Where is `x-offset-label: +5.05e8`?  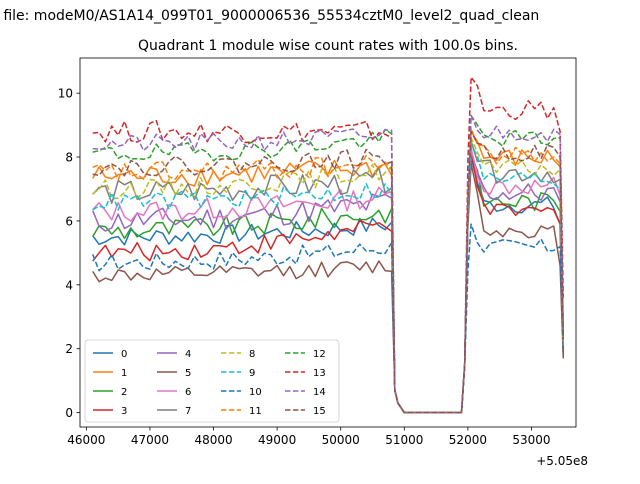
x-offset-label: +5.05e8 is located at coordinates (562, 461).